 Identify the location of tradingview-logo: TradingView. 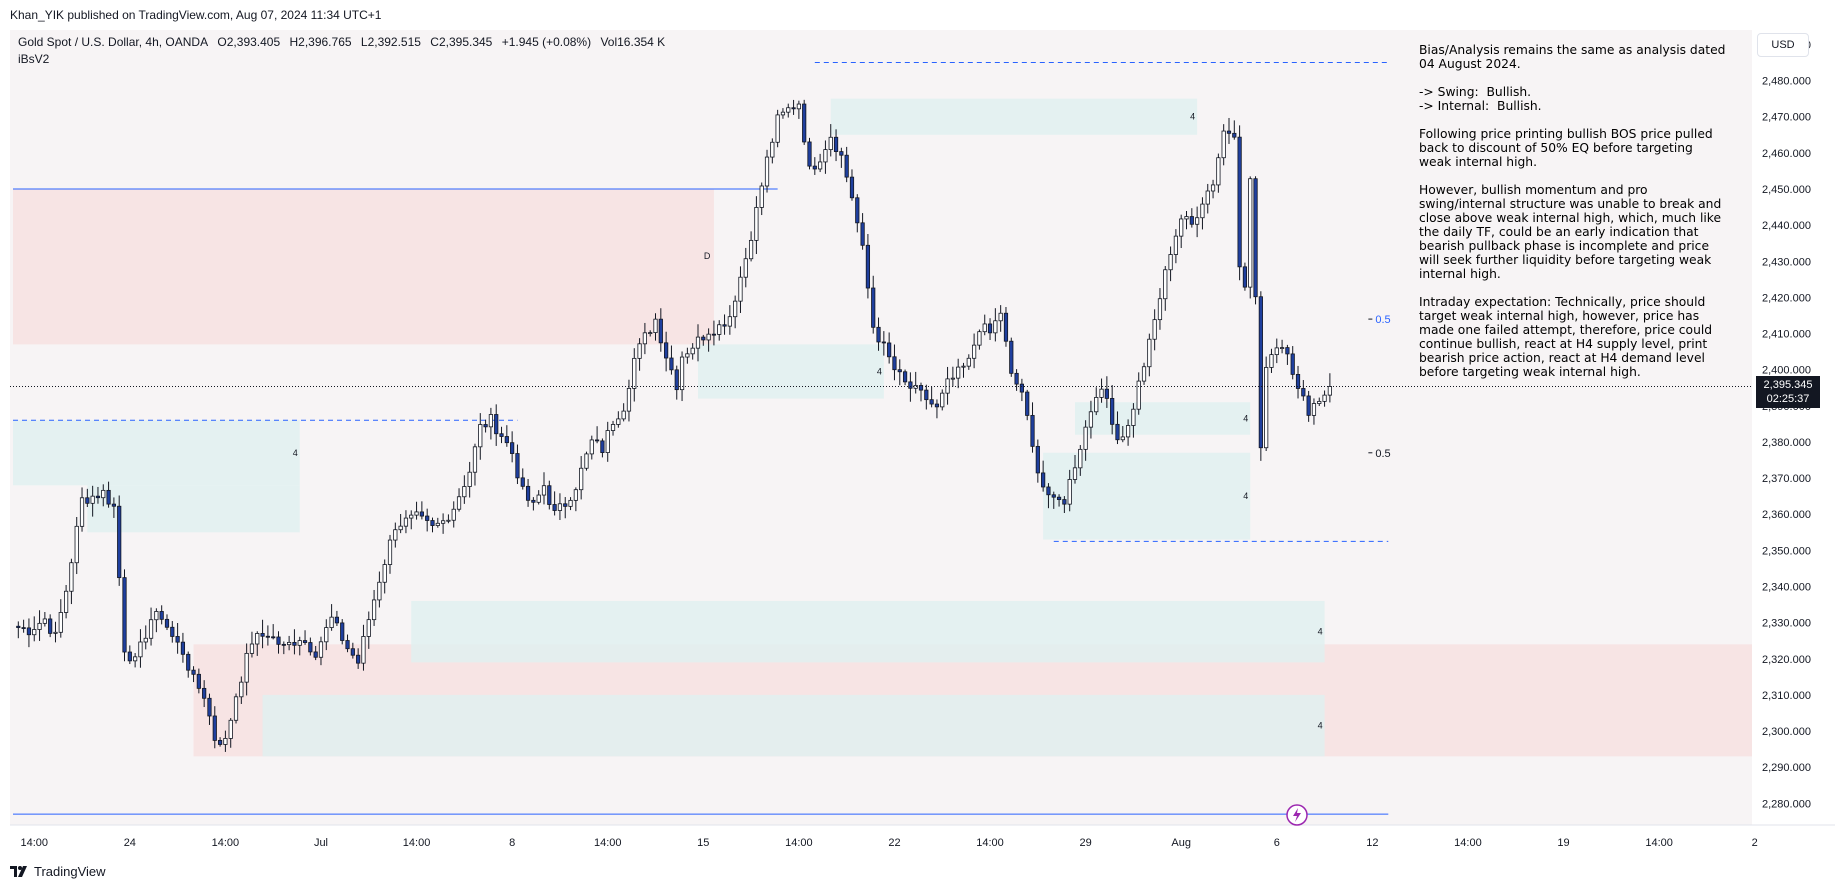
(58, 871).